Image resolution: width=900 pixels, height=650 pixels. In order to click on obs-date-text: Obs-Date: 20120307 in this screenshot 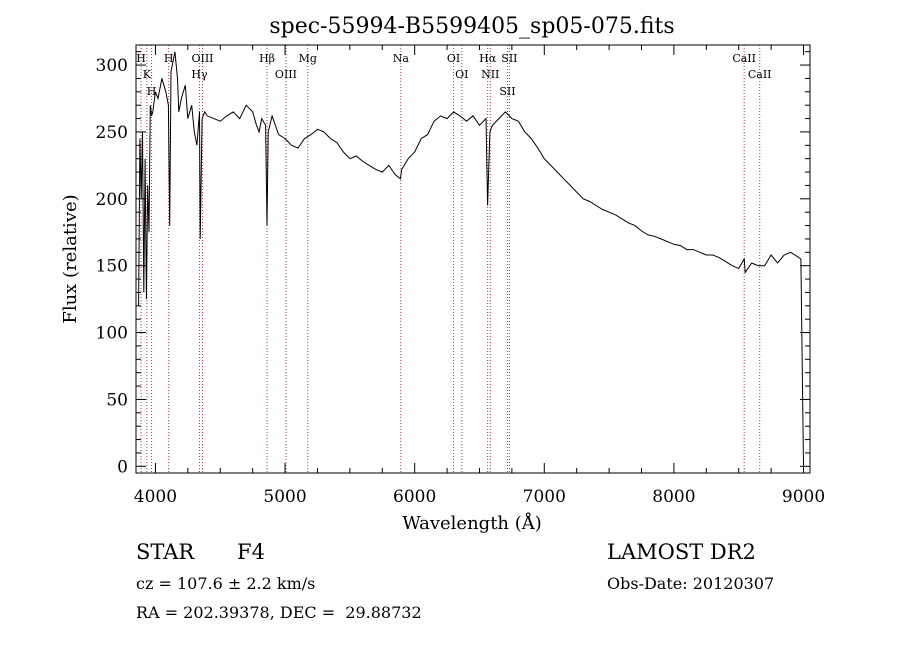, I will do `click(691, 583)`.